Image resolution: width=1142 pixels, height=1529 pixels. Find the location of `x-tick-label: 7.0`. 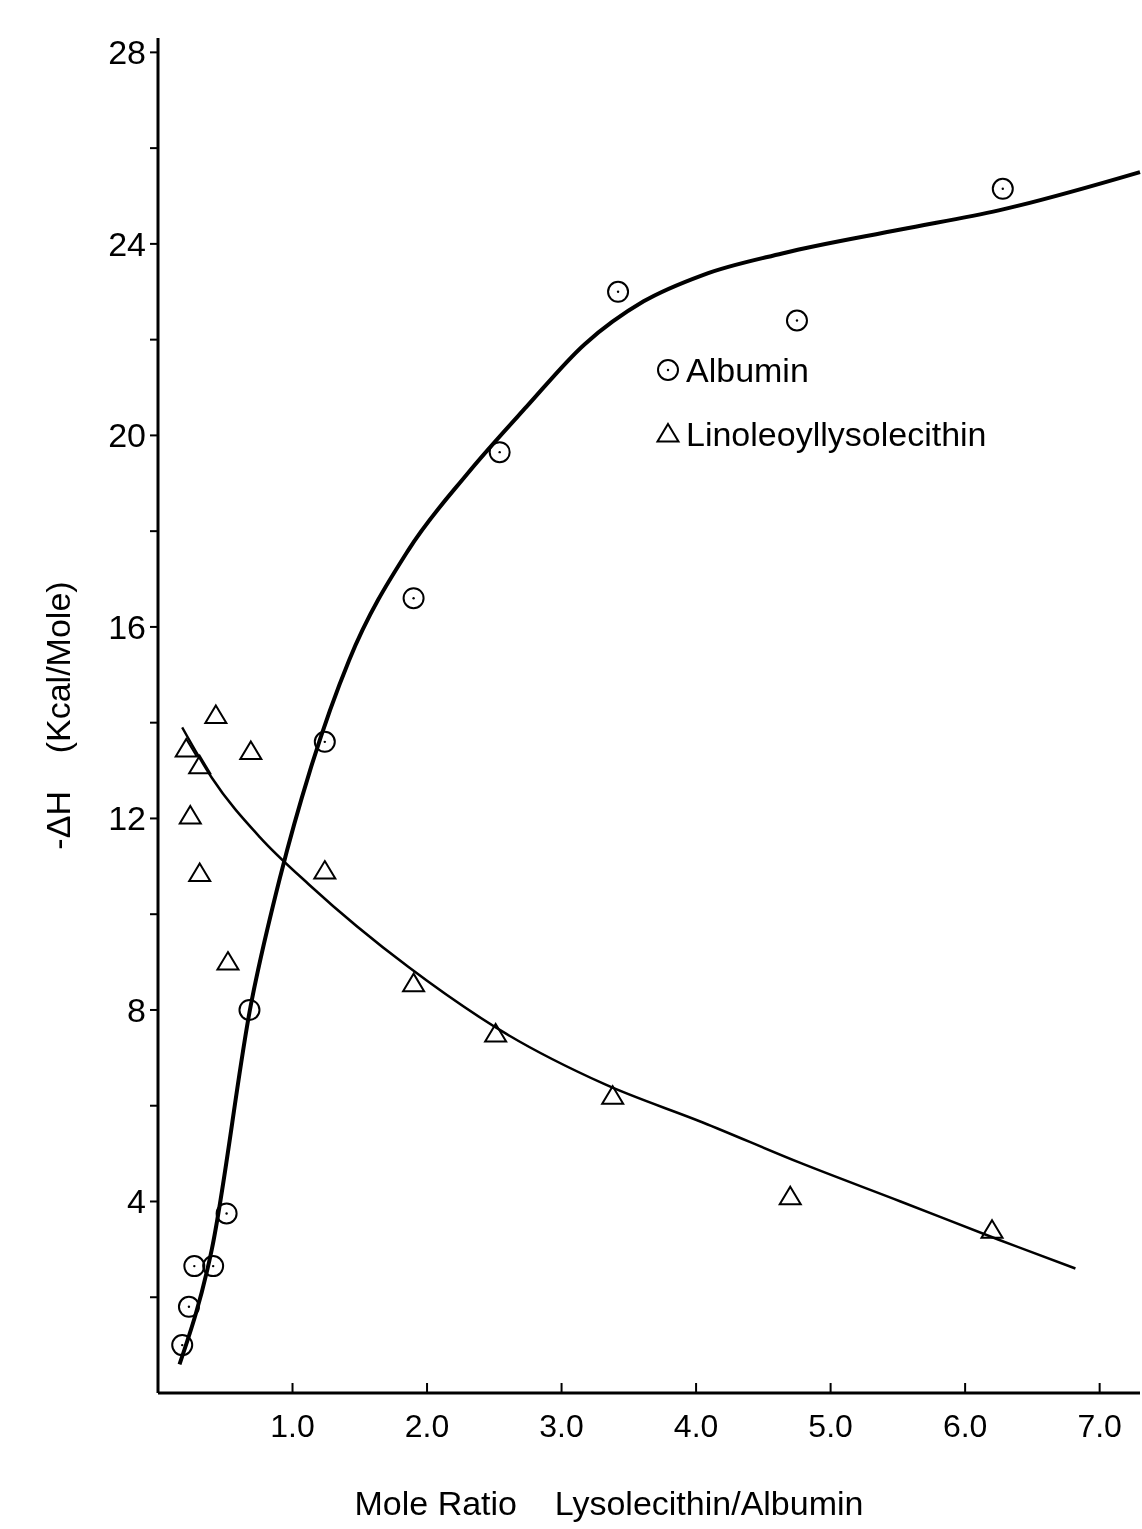

x-tick-label: 7.0 is located at coordinates (1099, 1426).